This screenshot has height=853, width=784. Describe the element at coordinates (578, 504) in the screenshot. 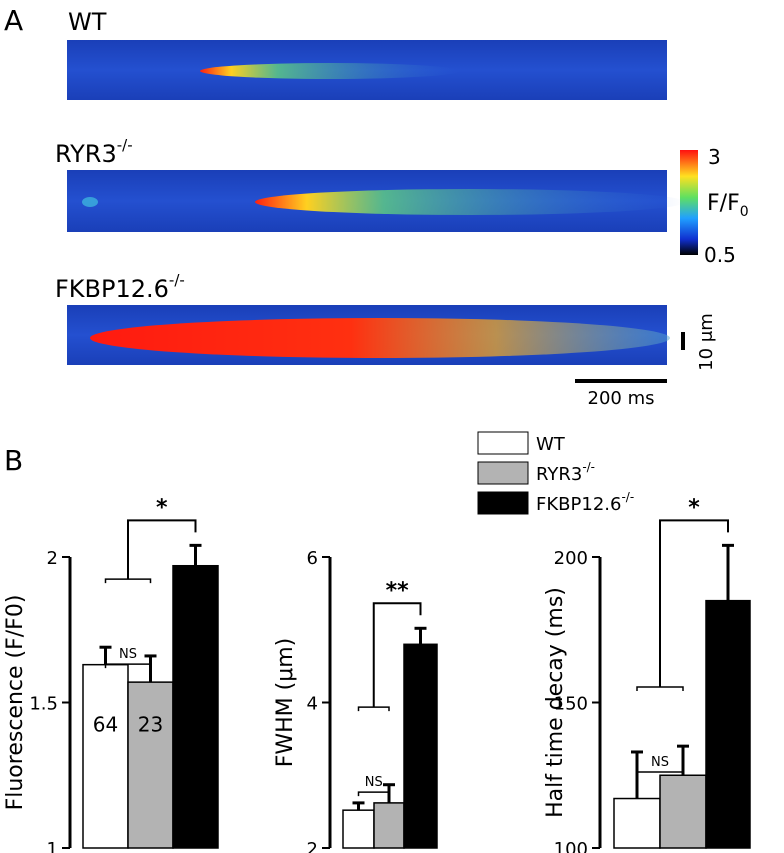

I see `legend-name: FKBP12.6` at that location.